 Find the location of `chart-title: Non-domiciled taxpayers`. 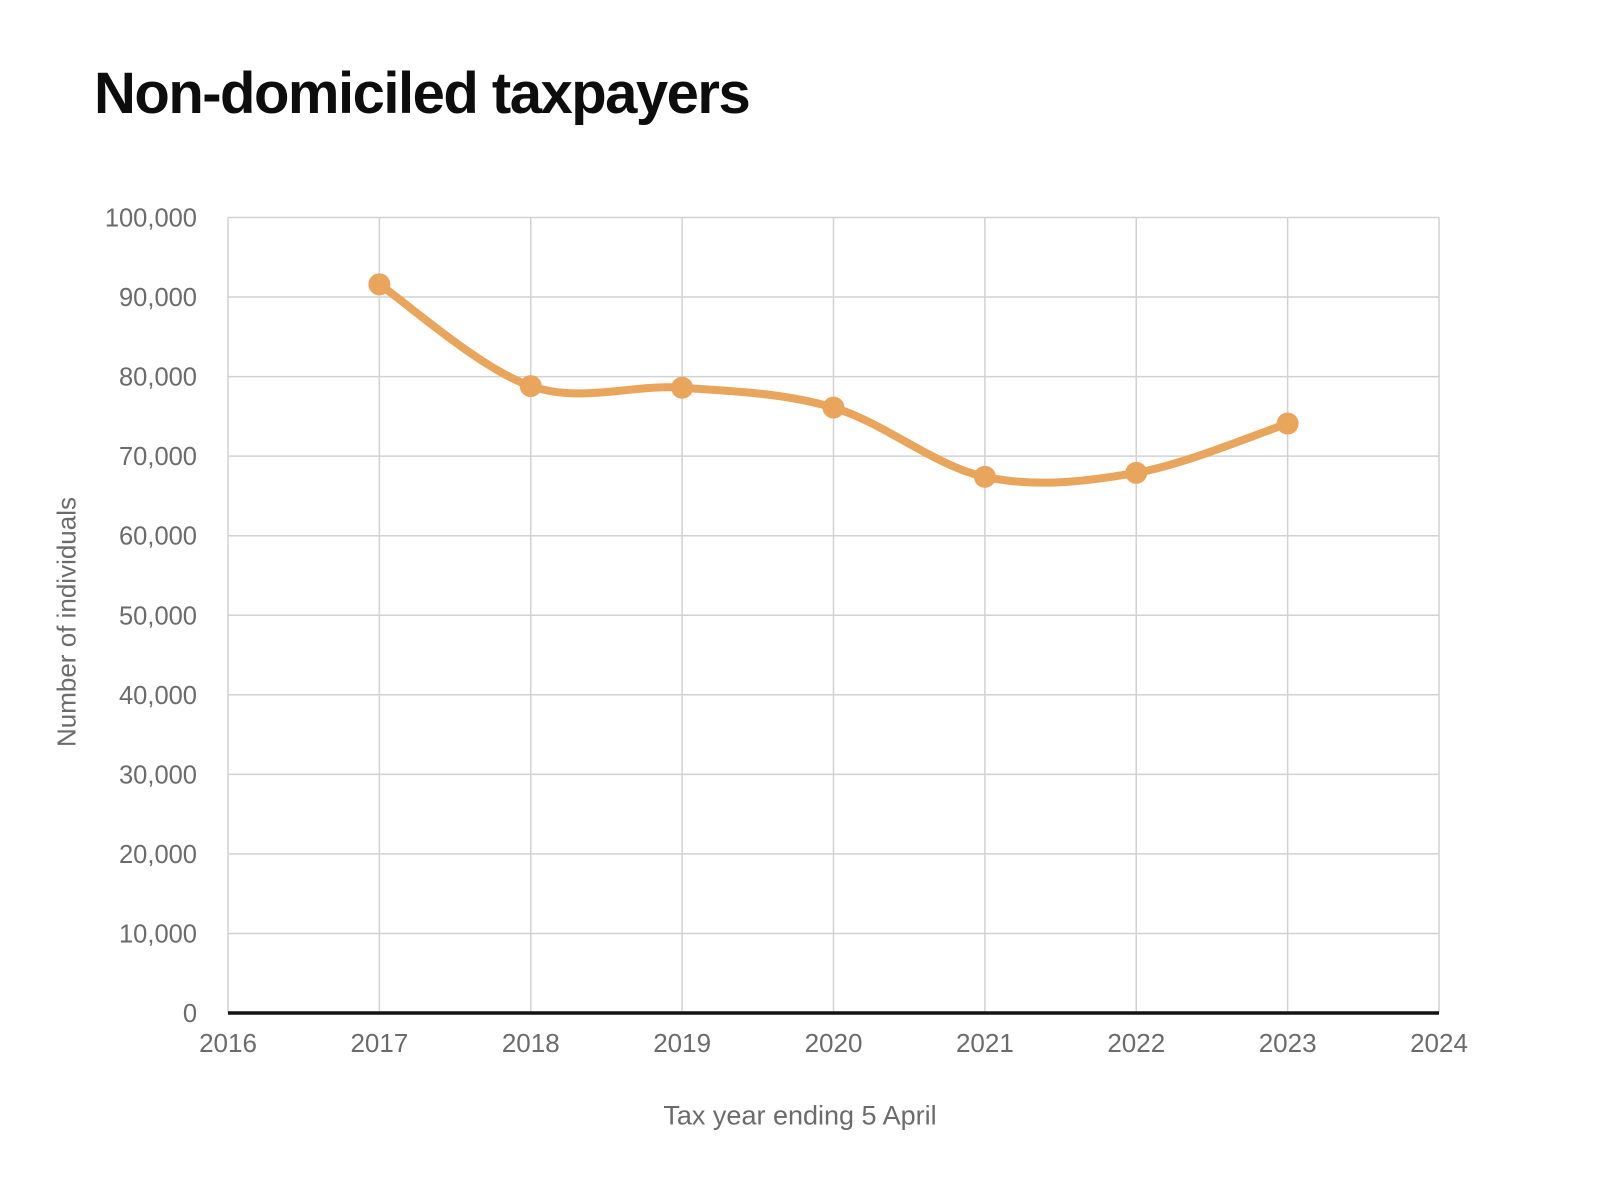

chart-title: Non-domiciled taxpayers is located at coordinates (422, 93).